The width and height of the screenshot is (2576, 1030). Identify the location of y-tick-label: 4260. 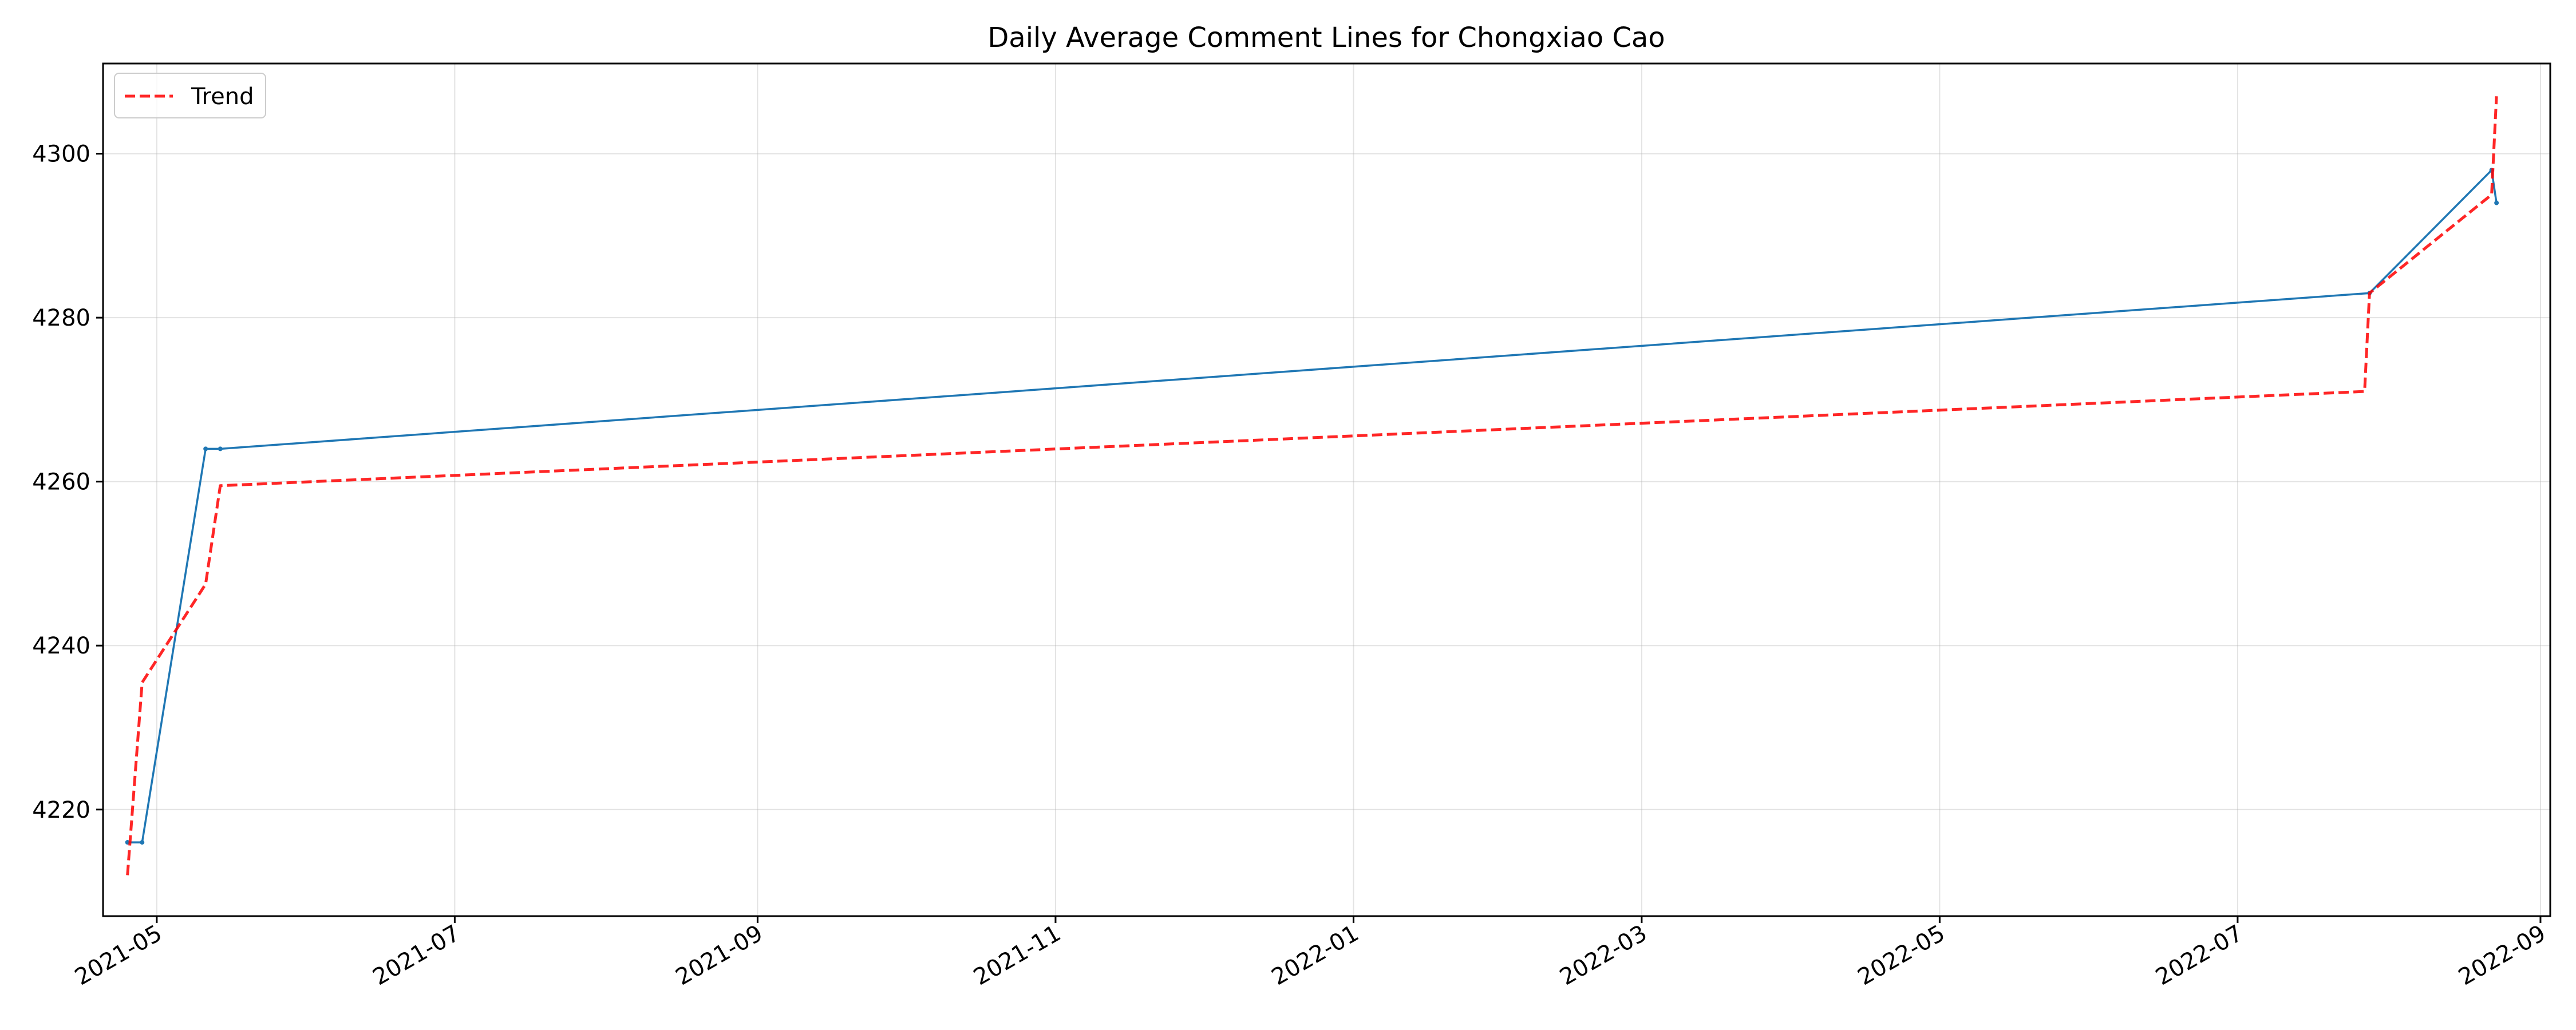
(61, 482).